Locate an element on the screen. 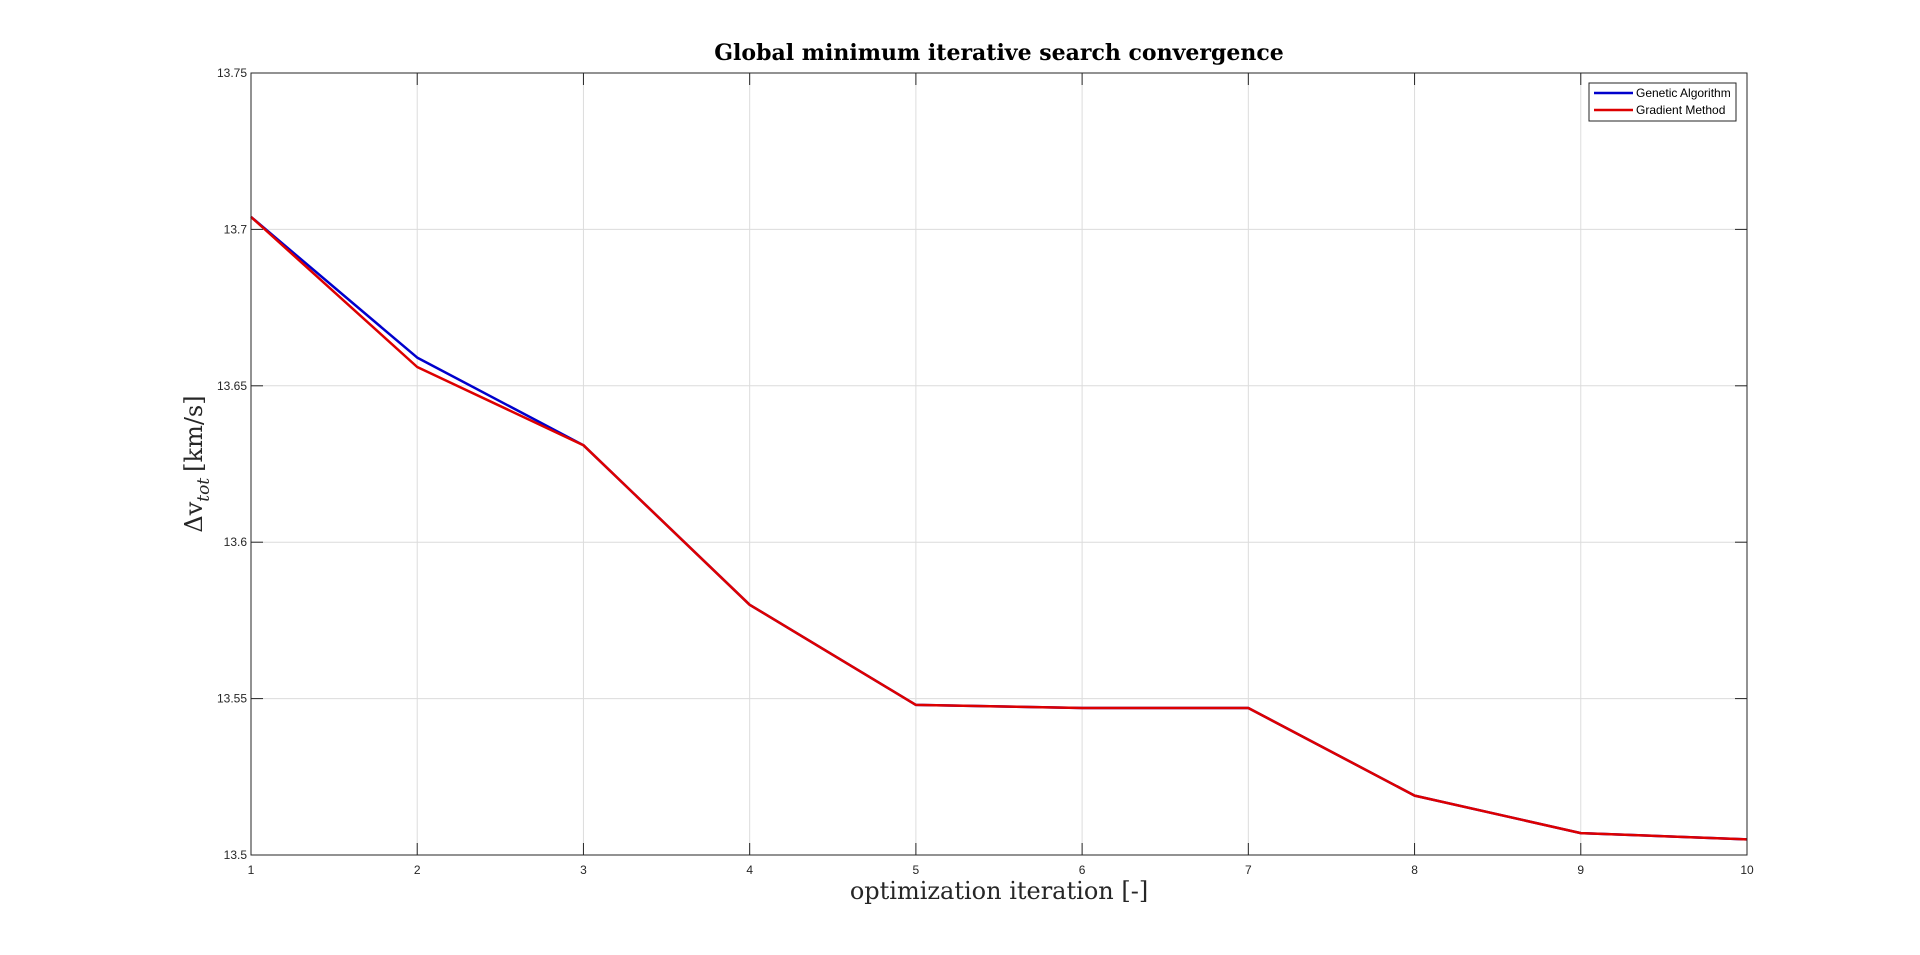 This screenshot has height=955, width=1920. y-axis-label: Δvtot [km/s] is located at coordinates (197, 463).